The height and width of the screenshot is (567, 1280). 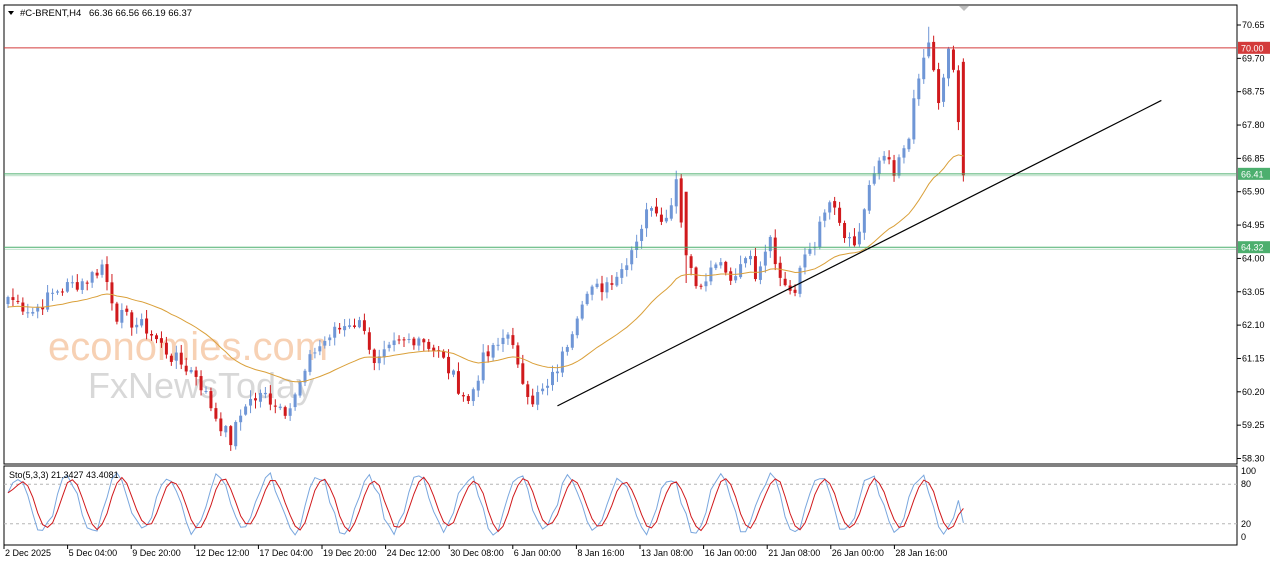 I want to click on collapse-triangle-icon, so click(x=11, y=13).